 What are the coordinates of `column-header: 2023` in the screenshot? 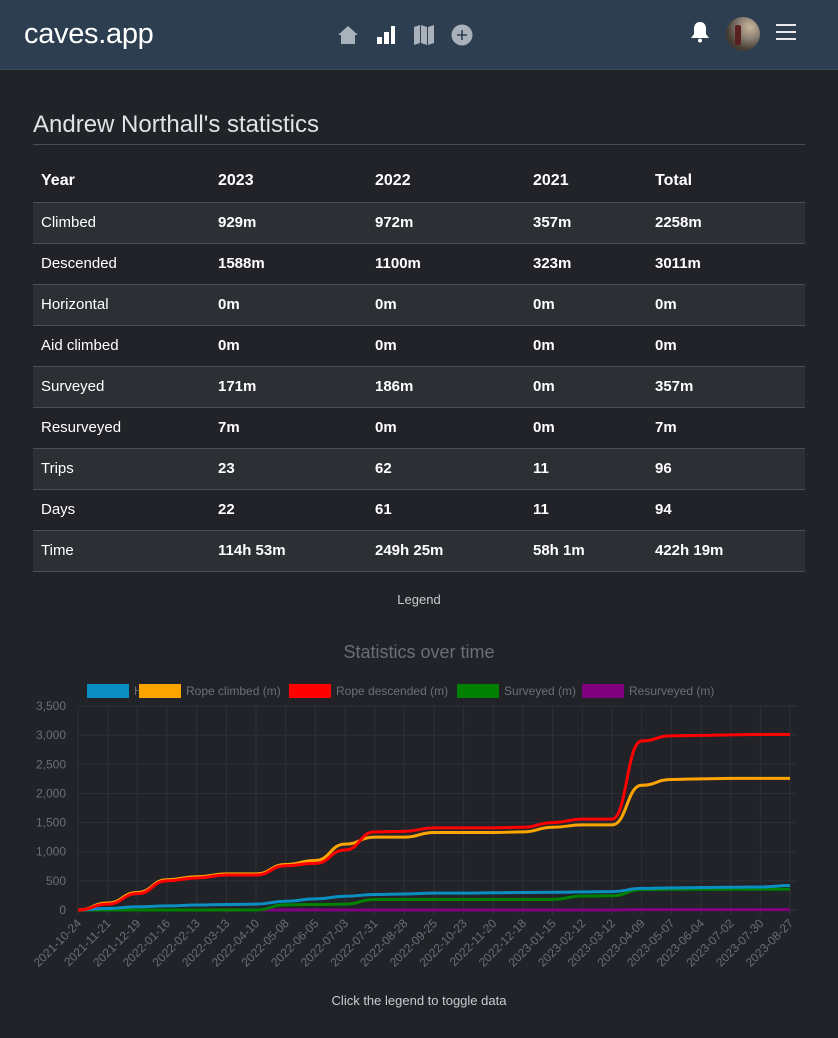 It's located at (288, 182).